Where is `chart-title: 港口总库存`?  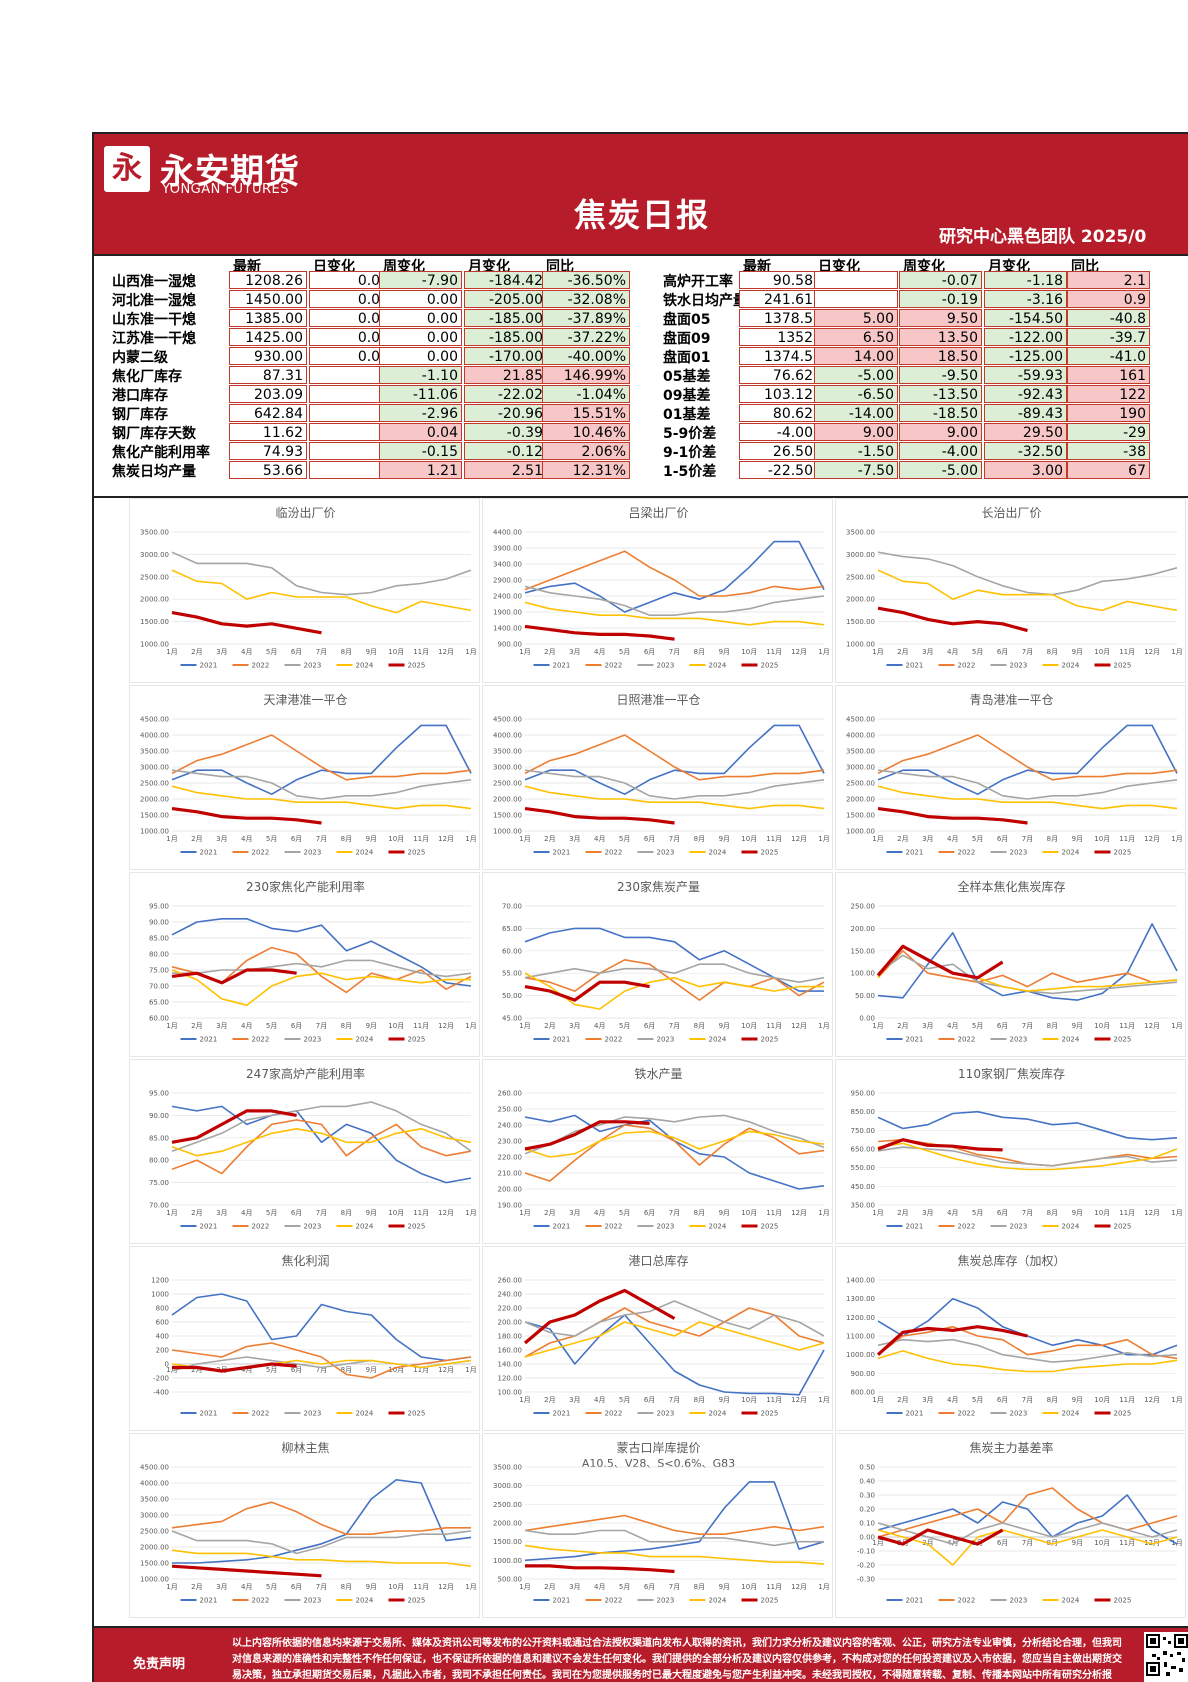 chart-title: 港口总库存 is located at coordinates (658, 1260).